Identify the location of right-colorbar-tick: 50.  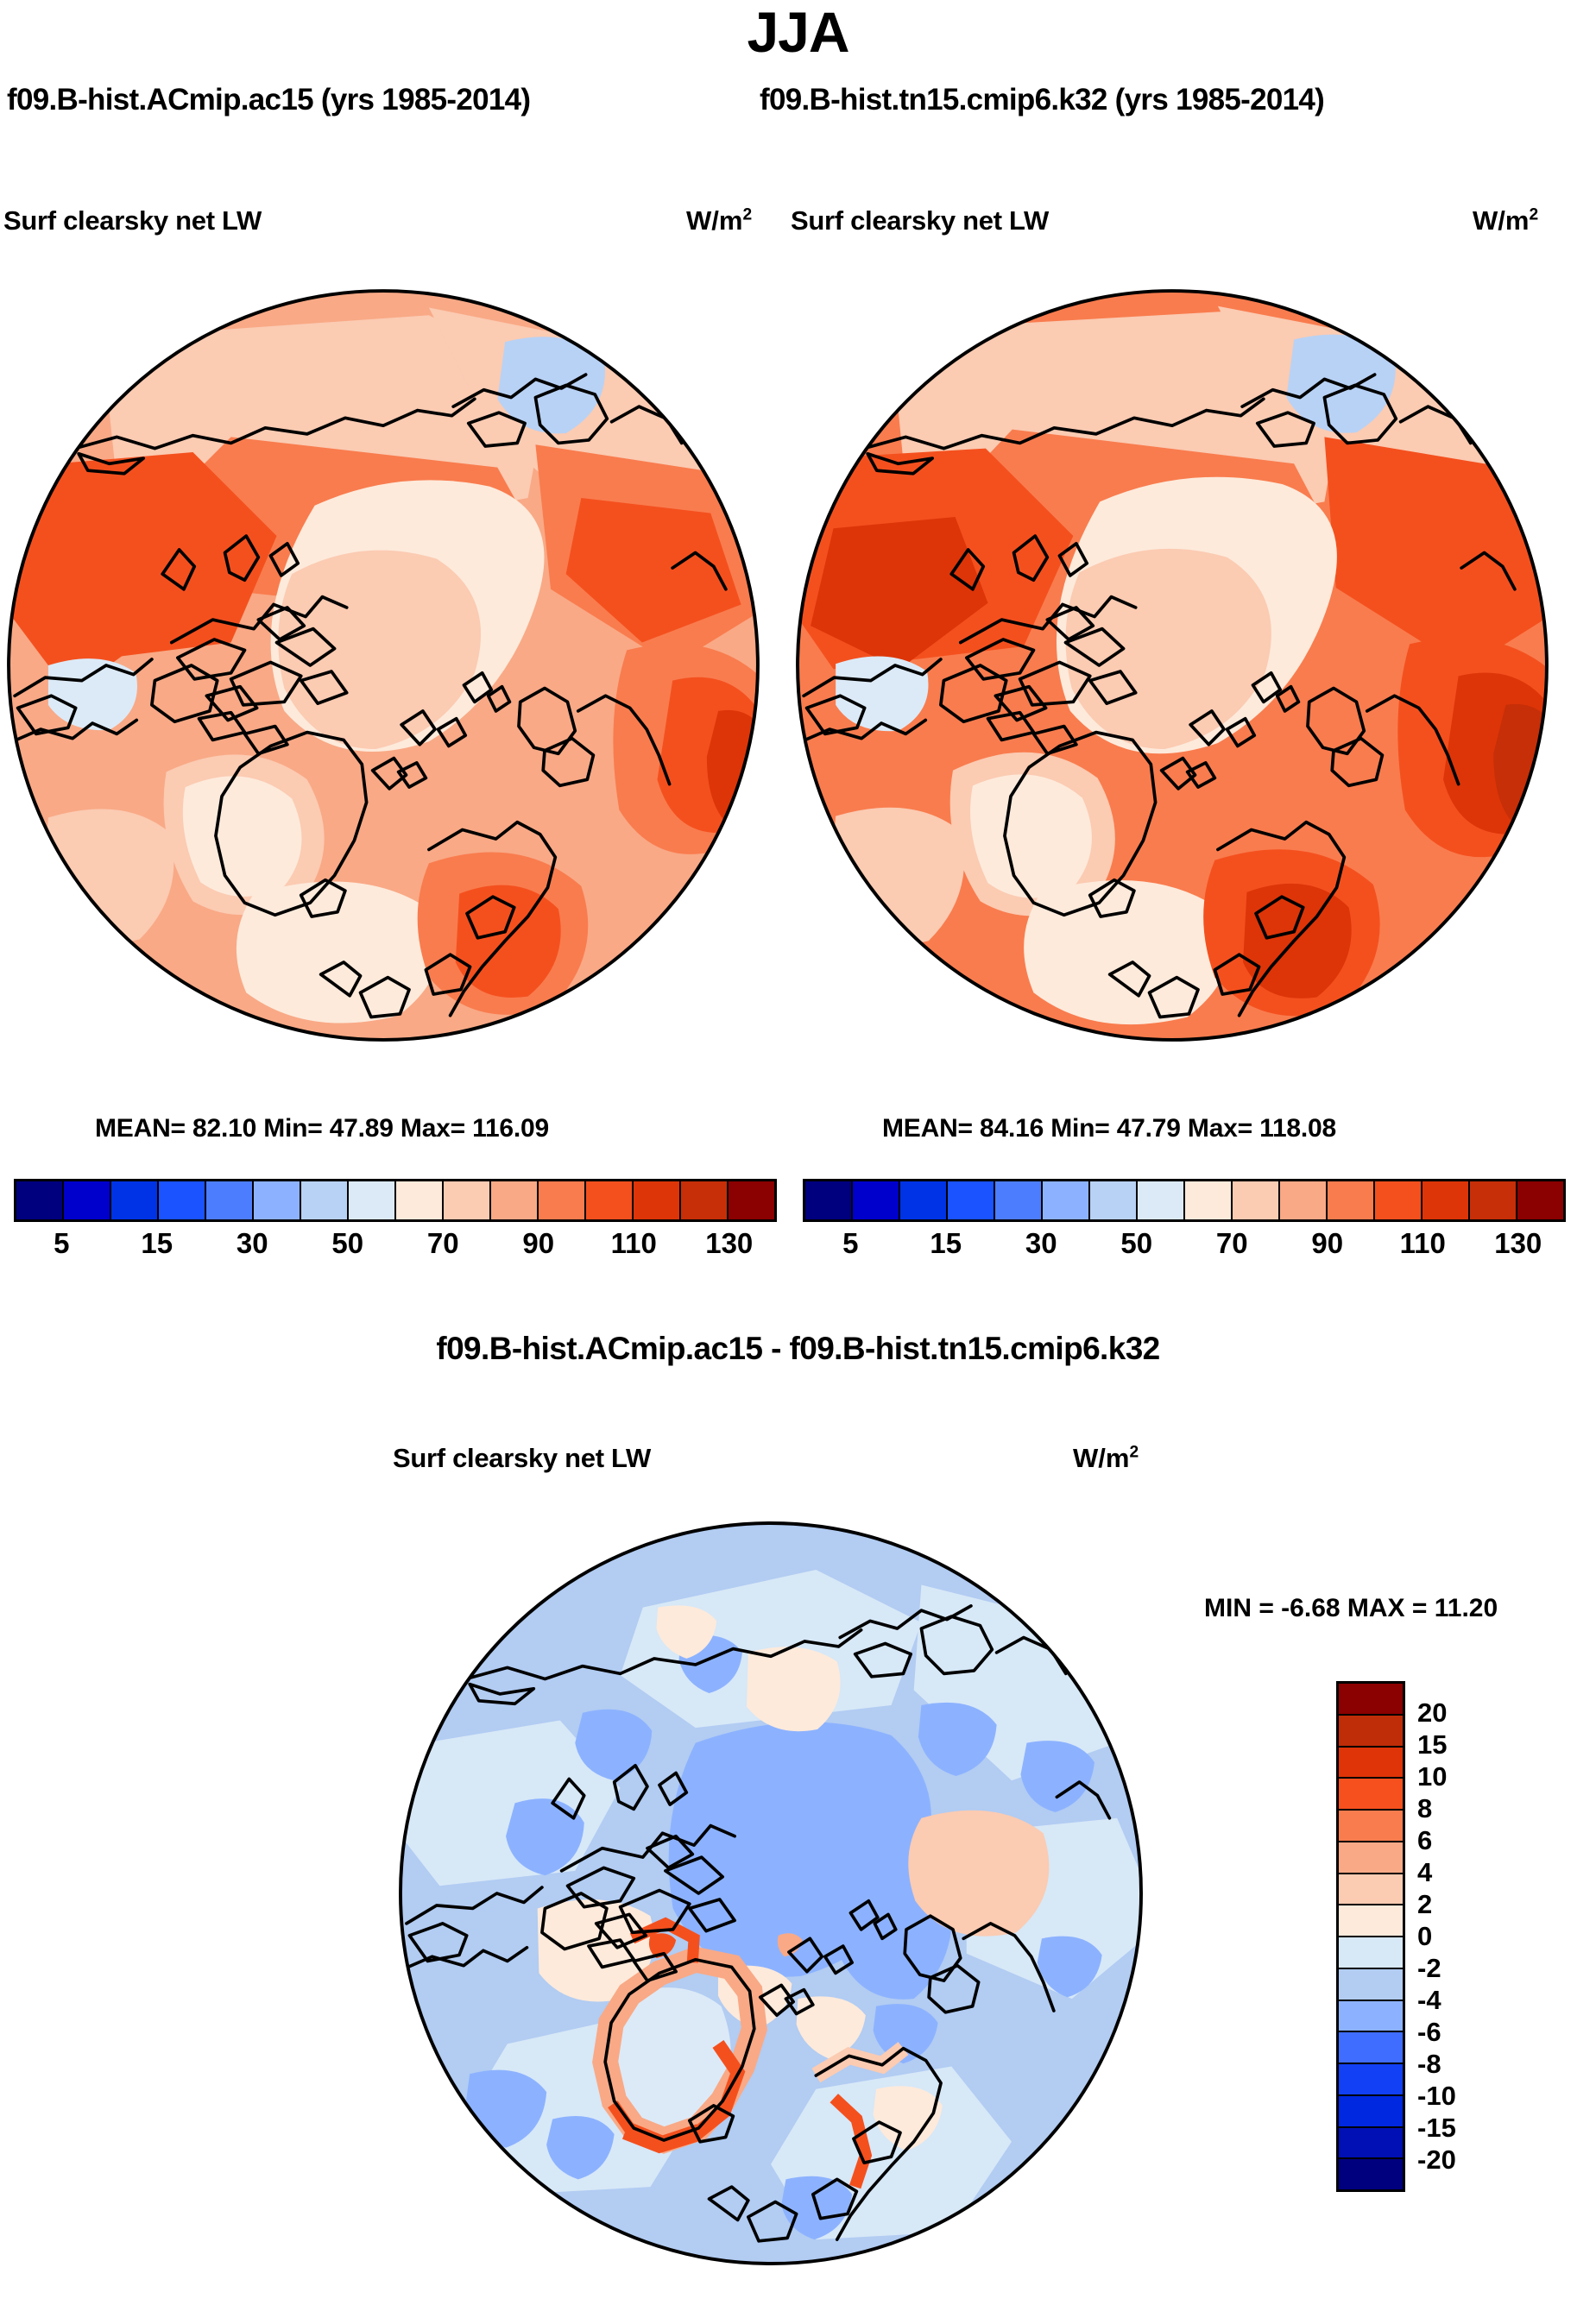
(1136, 1243).